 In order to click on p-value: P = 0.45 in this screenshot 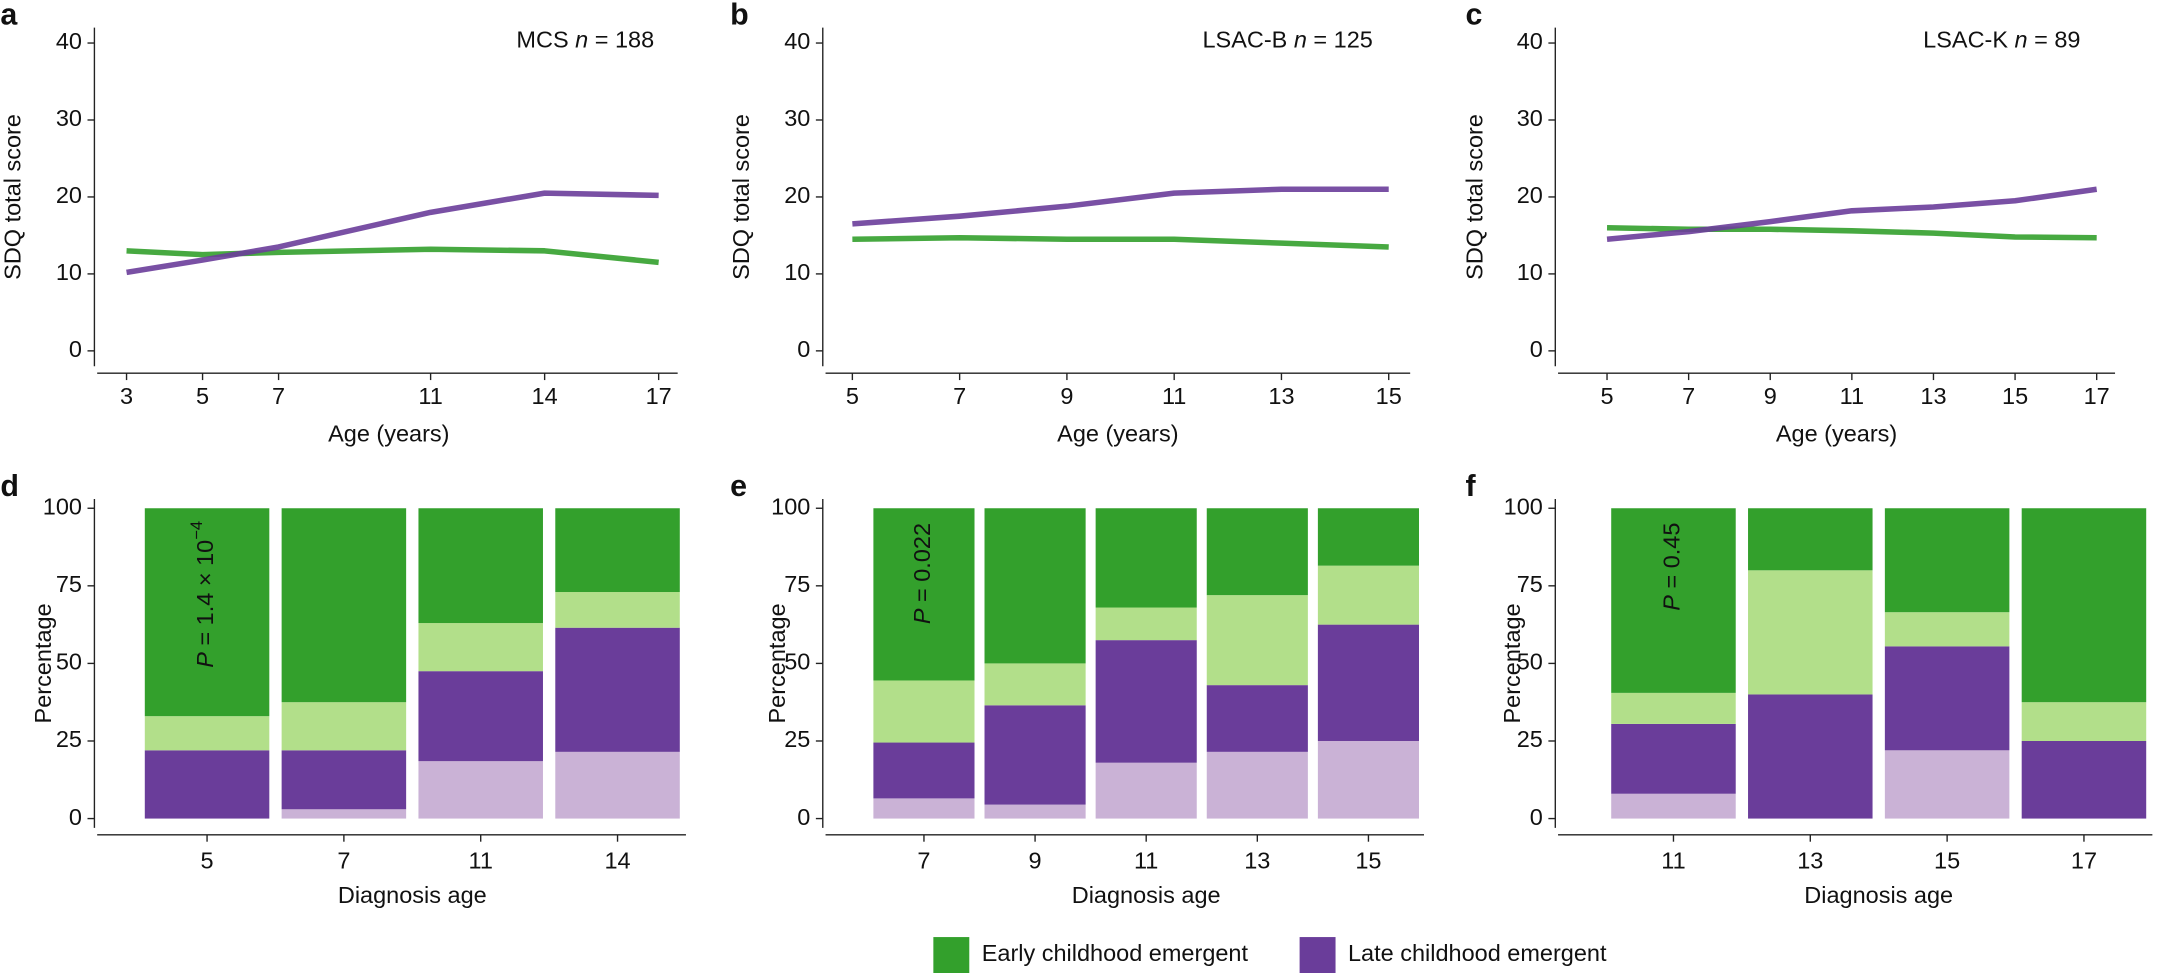, I will do `click(1672, 567)`.